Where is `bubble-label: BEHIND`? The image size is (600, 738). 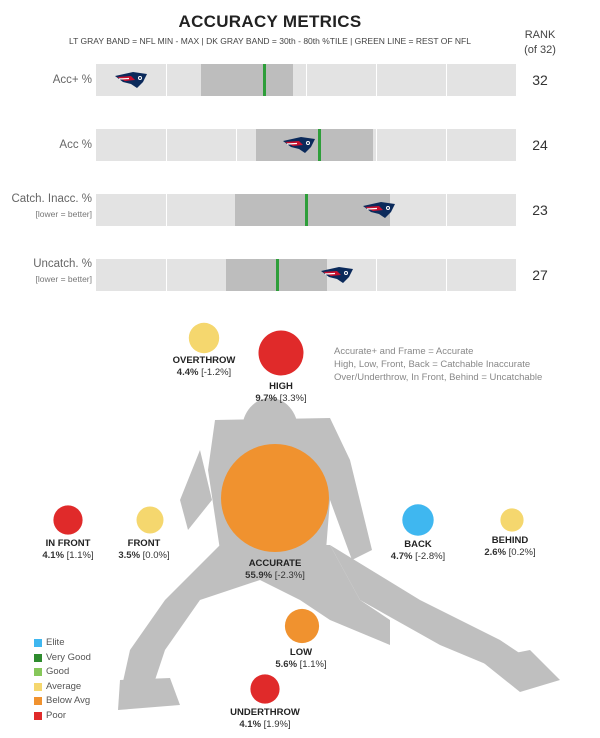
bubble-label: BEHIND is located at coordinates (510, 540).